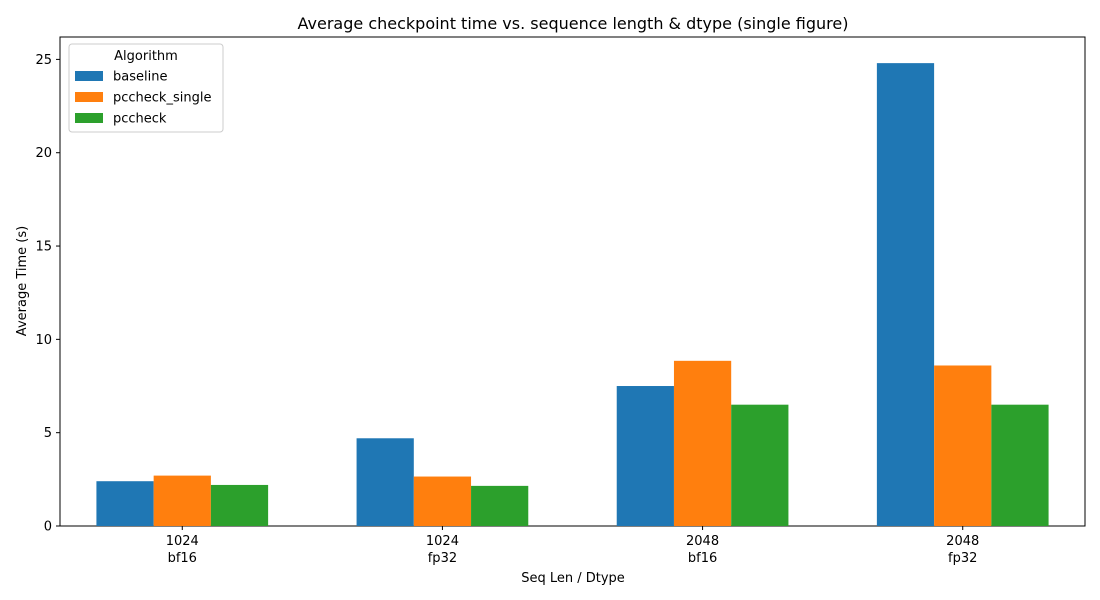  I want to click on legend-label-pccheck: pccheck, so click(140, 119).